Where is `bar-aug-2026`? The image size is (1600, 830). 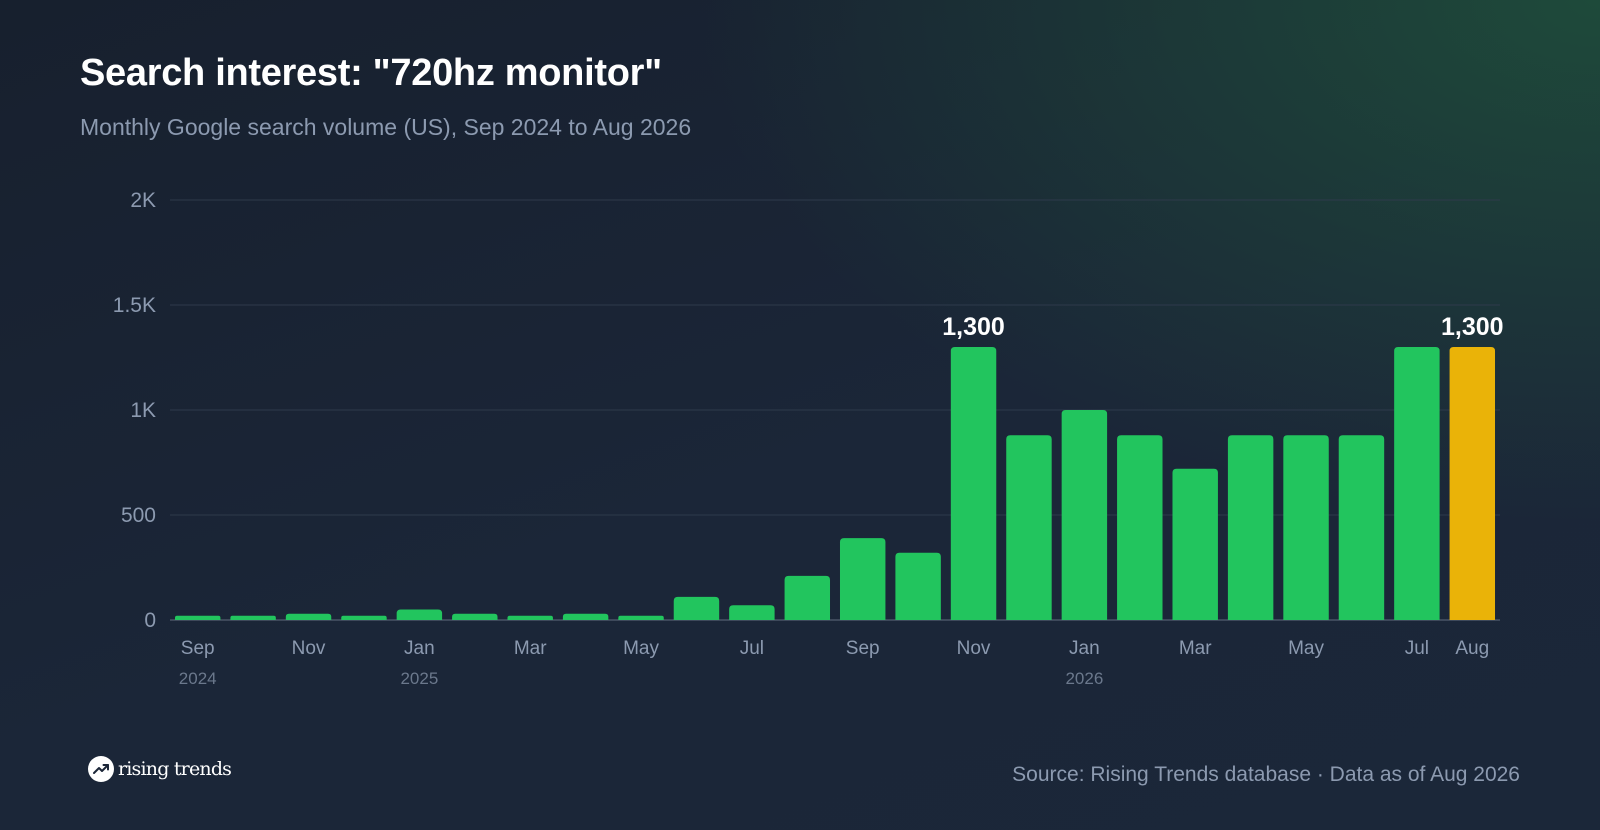
bar-aug-2026 is located at coordinates (1472, 483).